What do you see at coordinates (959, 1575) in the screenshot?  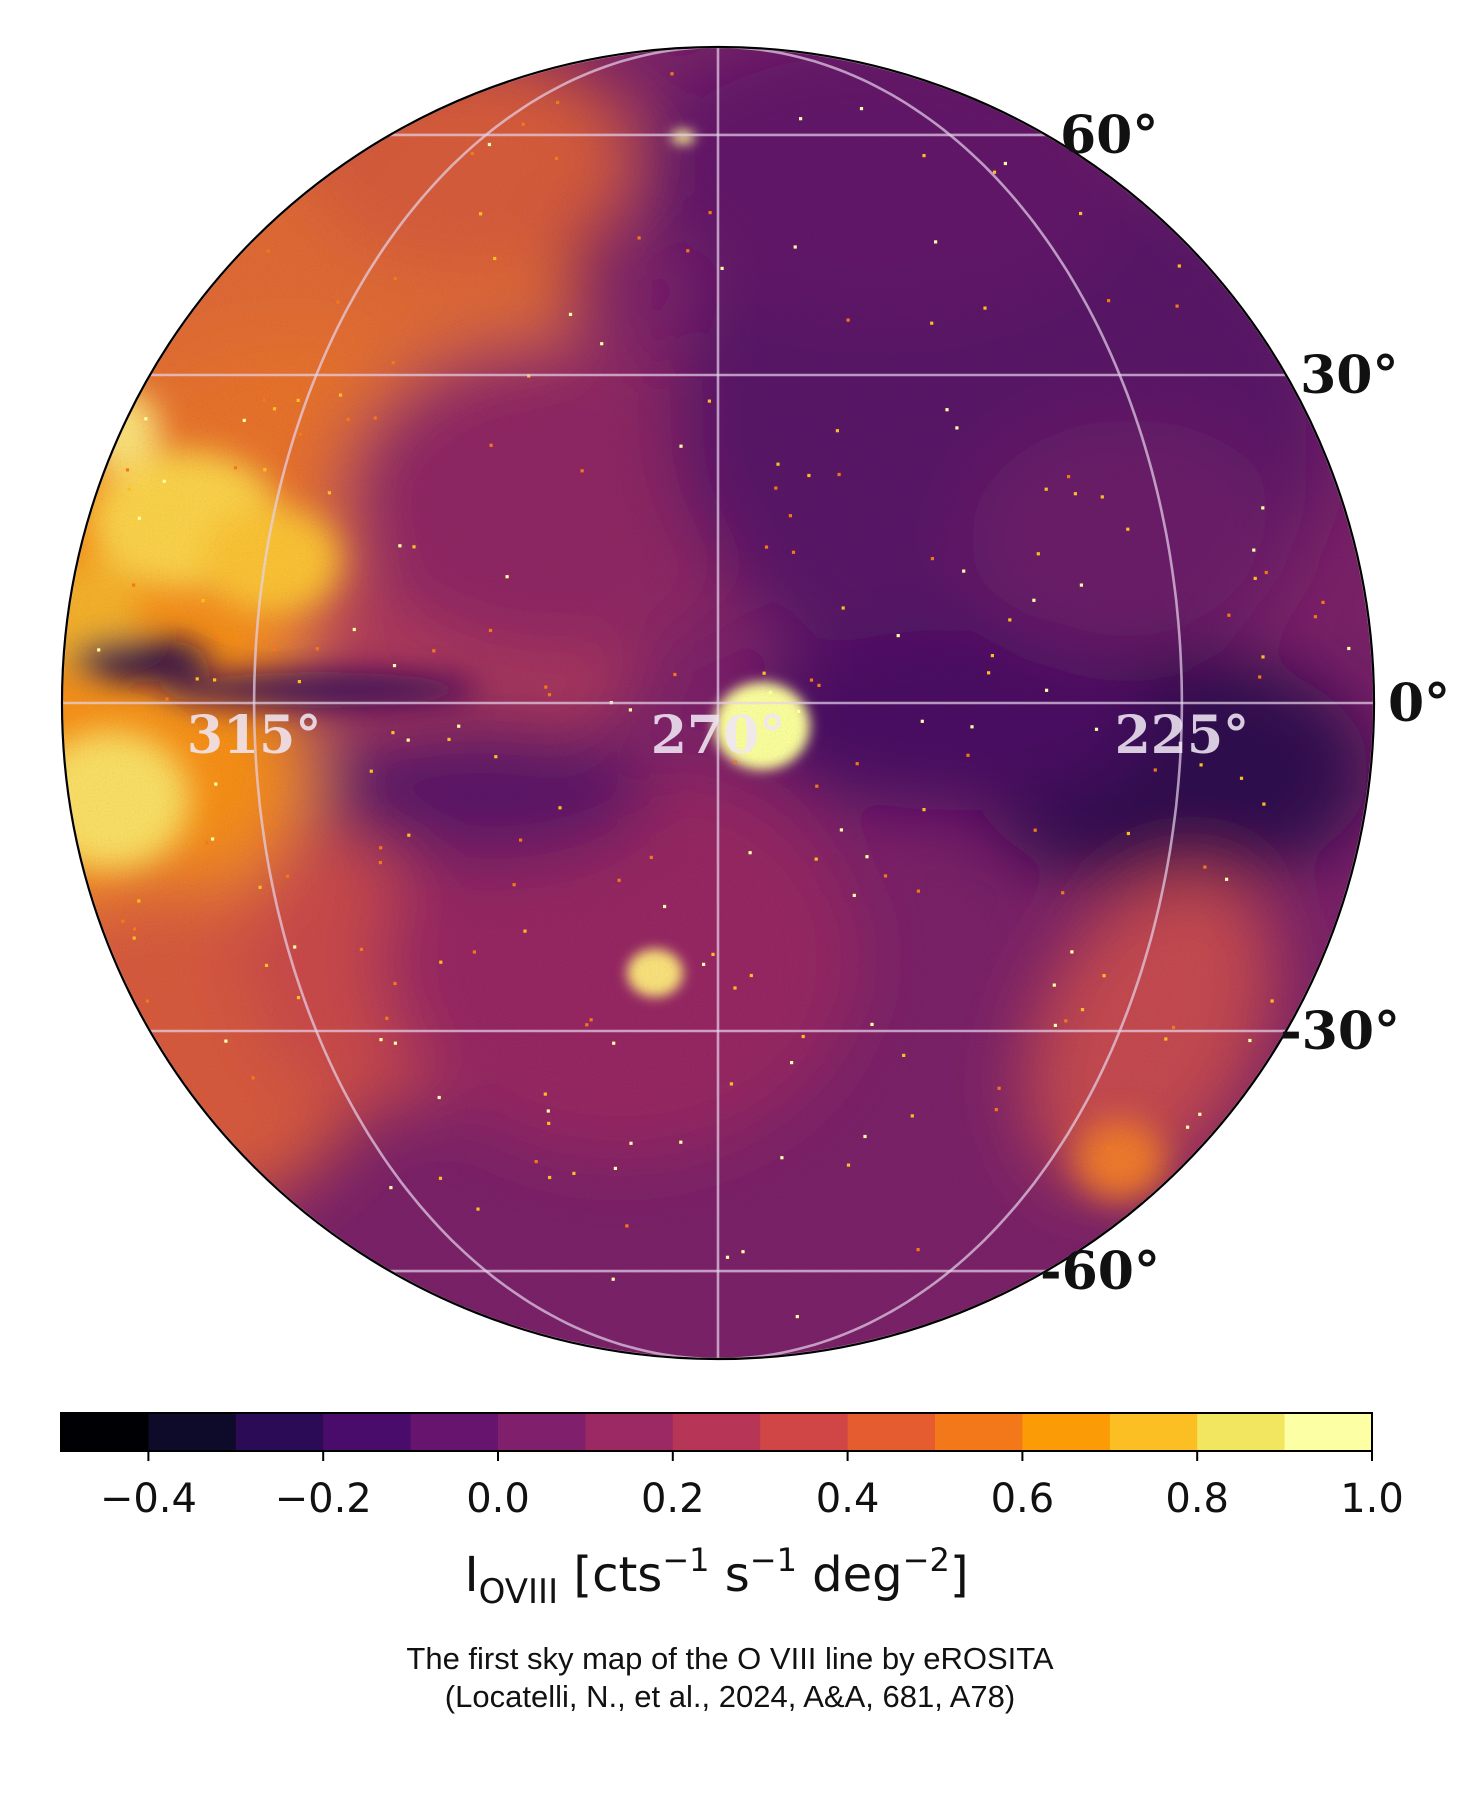 I see `label-close: ]` at bounding box center [959, 1575].